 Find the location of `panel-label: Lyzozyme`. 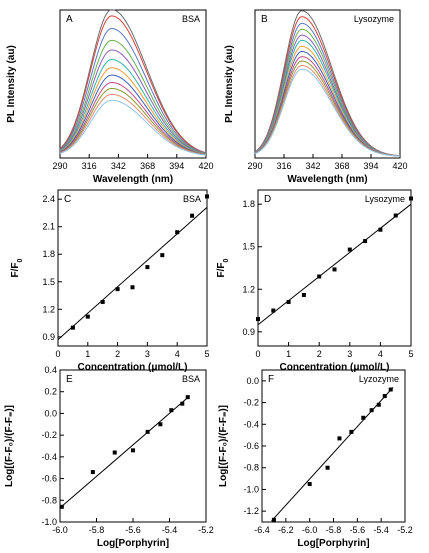

panel-label: Lyzozyme is located at coordinates (379, 379).